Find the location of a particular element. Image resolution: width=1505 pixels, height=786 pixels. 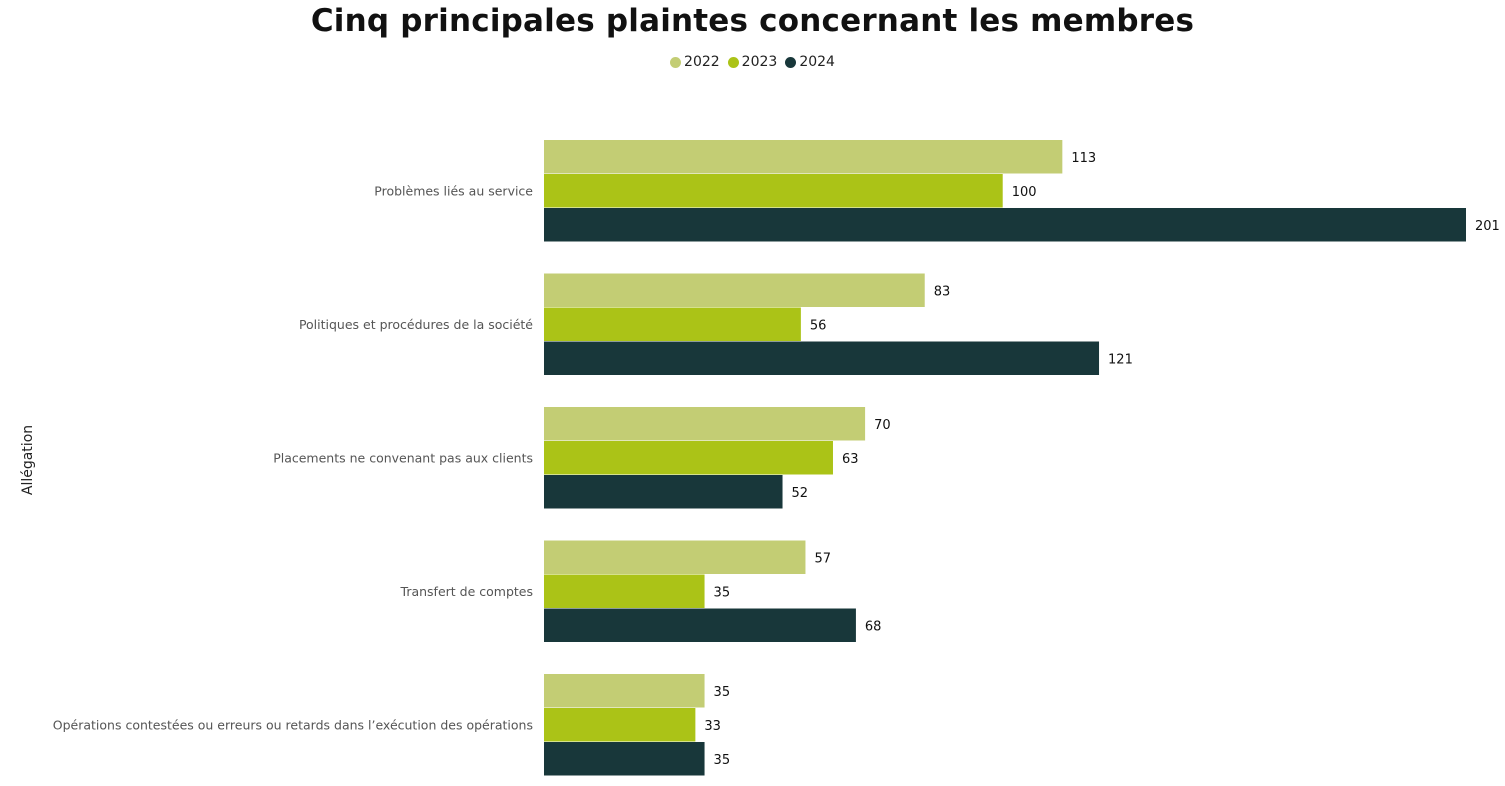

y-axis-title: Allégation is located at coordinates (28, 460).